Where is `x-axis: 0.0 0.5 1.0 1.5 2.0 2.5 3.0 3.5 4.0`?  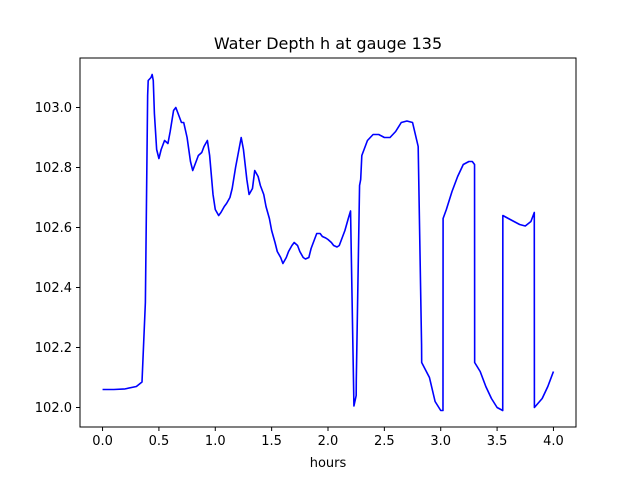 x-axis: 0.0 0.5 1.0 1.5 2.0 2.5 3.0 3.5 4.0 is located at coordinates (328, 438).